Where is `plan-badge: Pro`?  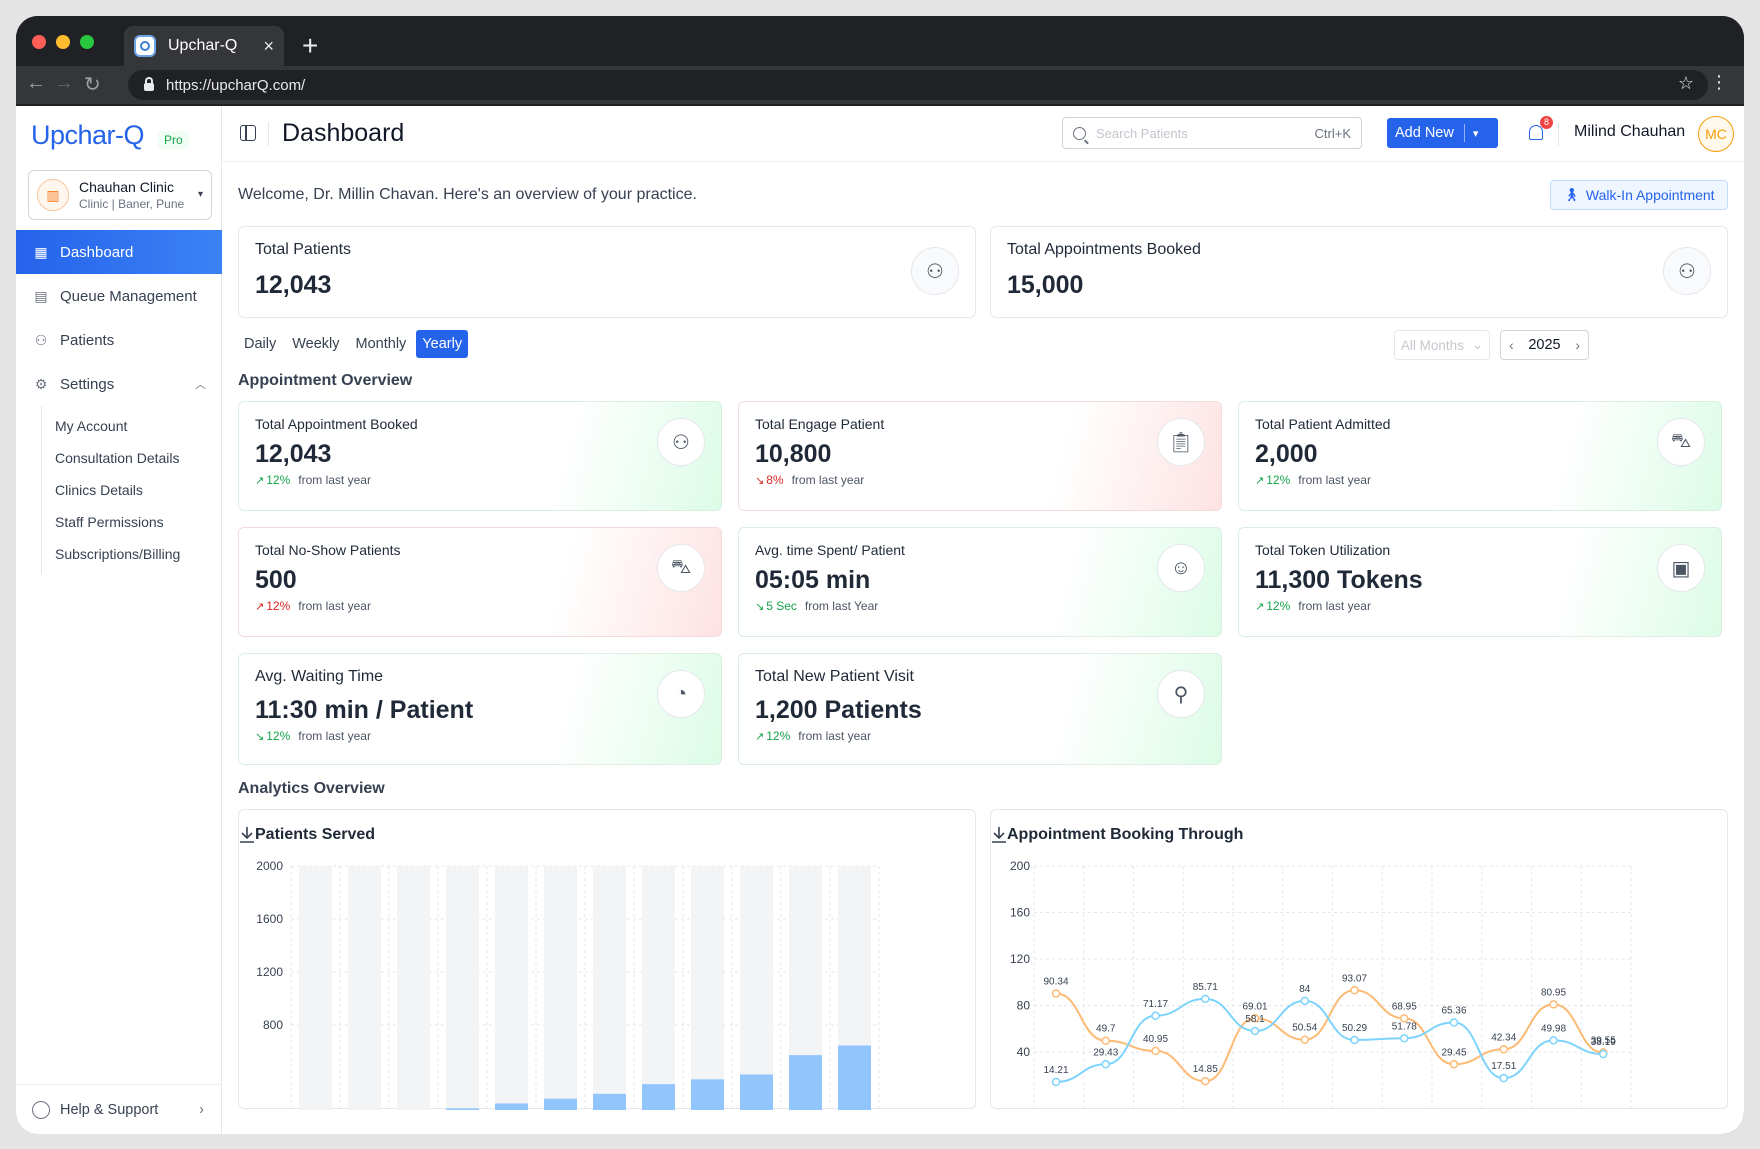
plan-badge: Pro is located at coordinates (173, 140).